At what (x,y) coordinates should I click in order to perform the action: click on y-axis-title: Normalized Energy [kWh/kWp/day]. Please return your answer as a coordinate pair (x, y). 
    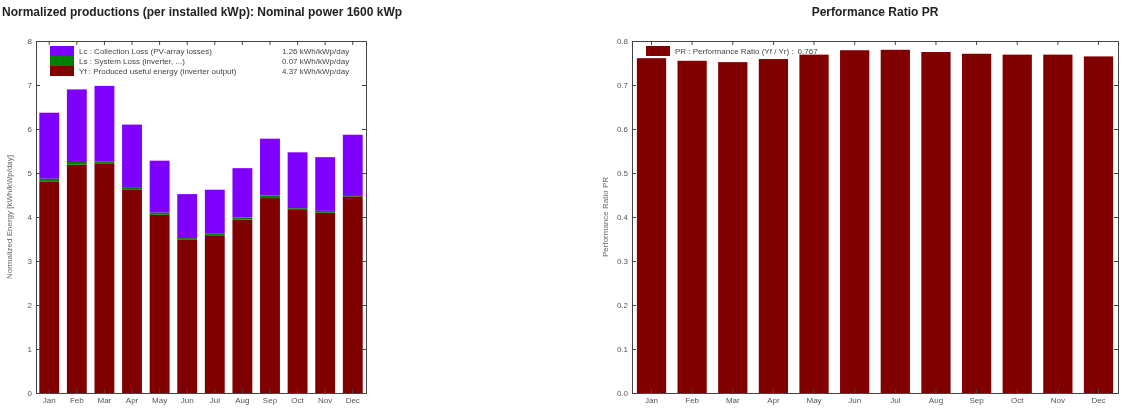
    Looking at the image, I should click on (9, 217).